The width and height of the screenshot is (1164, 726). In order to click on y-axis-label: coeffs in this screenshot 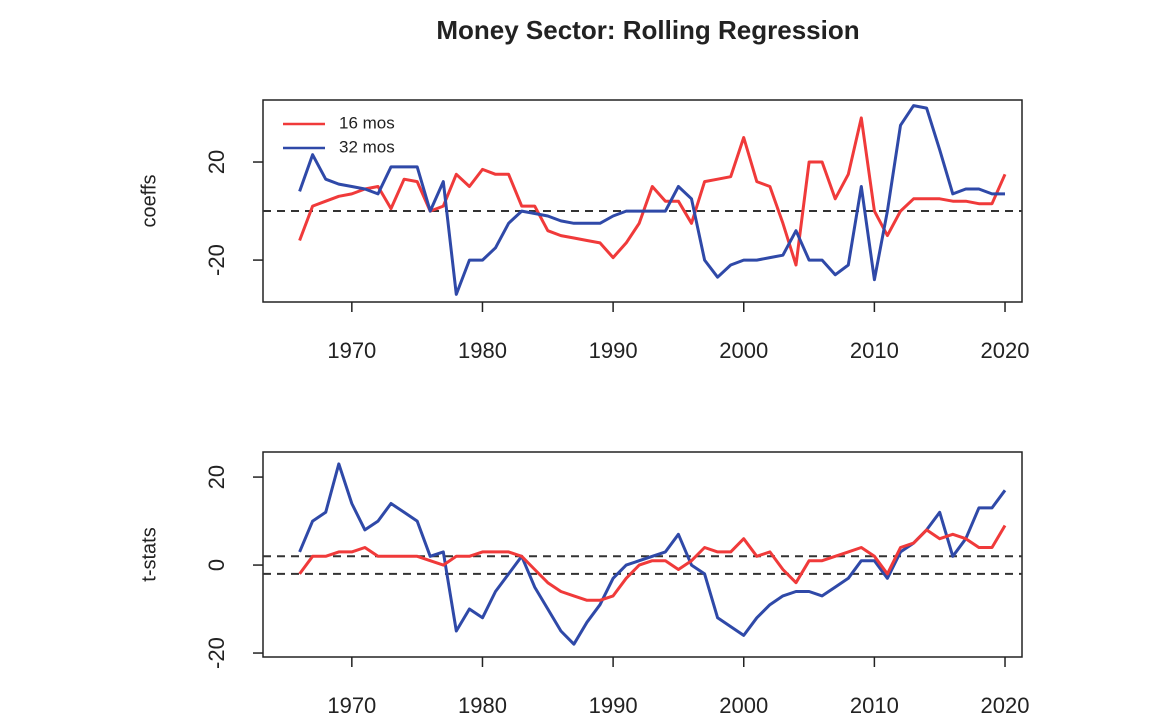, I will do `click(149, 201)`.